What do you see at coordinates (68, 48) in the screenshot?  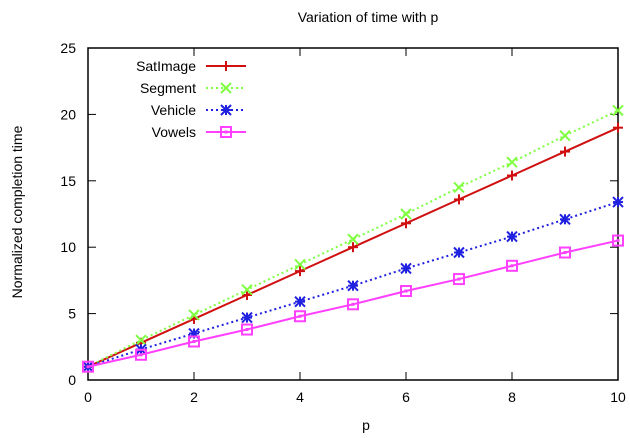 I see `y-tick-label: 25` at bounding box center [68, 48].